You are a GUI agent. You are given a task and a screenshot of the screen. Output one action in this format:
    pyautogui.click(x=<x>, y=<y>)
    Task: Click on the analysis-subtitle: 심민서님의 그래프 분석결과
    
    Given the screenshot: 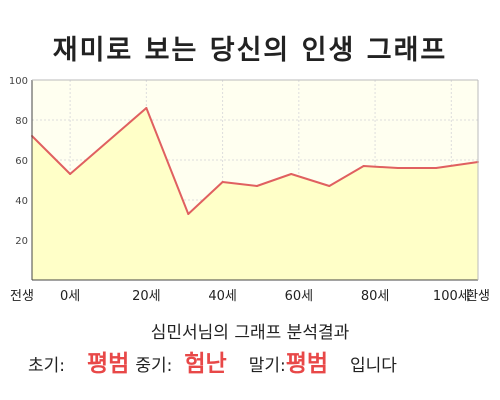 What is the action you would take?
    pyautogui.click(x=250, y=333)
    